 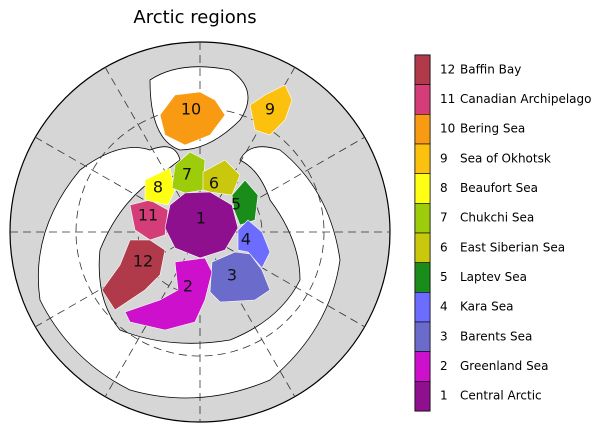 I want to click on legend-number: 10, so click(x=447, y=129).